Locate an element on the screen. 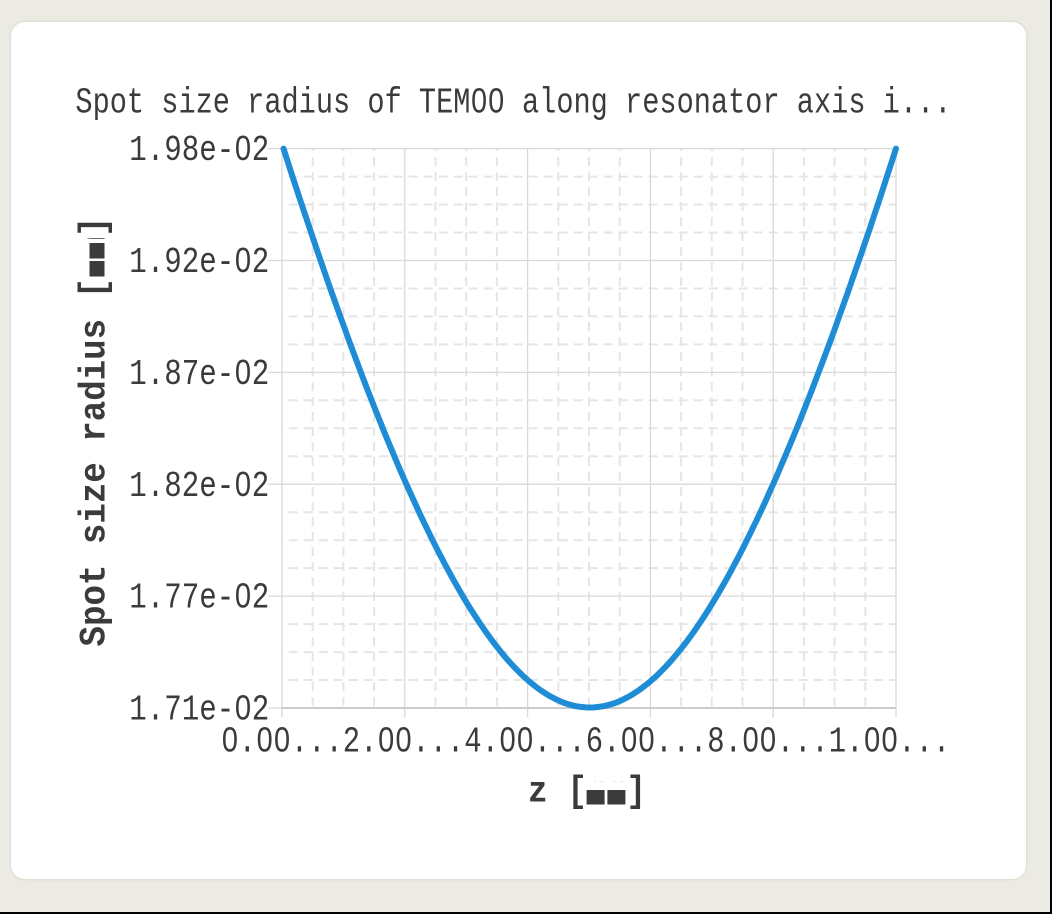 This screenshot has width=1052, height=914. svg-text: 1.92e-02 is located at coordinates (199, 262).